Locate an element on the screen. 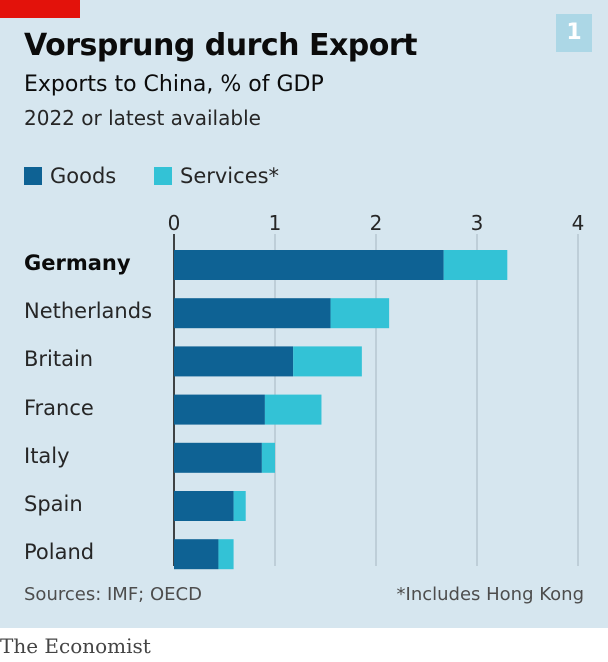 This screenshot has width=608, height=662. chart-subtitle: Exports to China, % of GDP is located at coordinates (174, 84).